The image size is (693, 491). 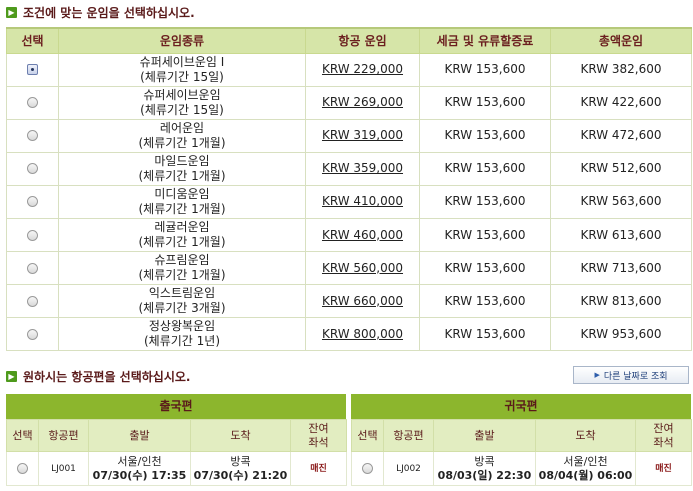 I want to click on fare-total: KRW 713,600, so click(x=621, y=268).